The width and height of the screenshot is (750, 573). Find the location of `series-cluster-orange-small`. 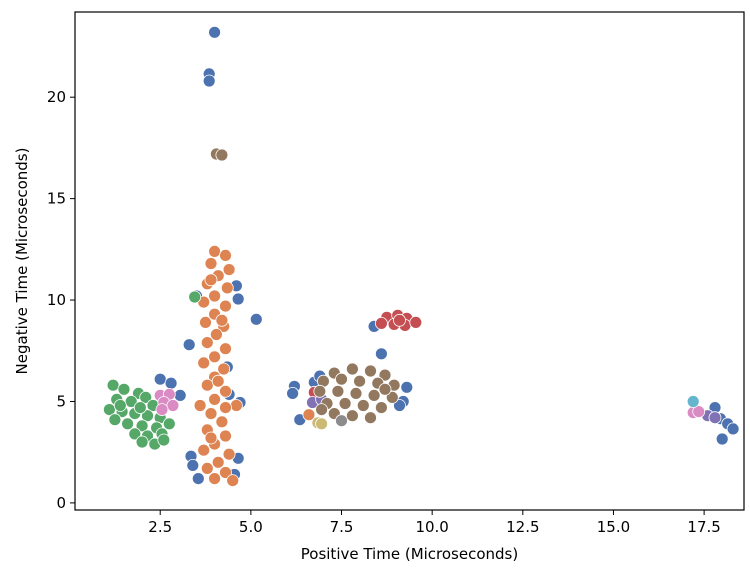

series-cluster-orange-small is located at coordinates (309, 415).